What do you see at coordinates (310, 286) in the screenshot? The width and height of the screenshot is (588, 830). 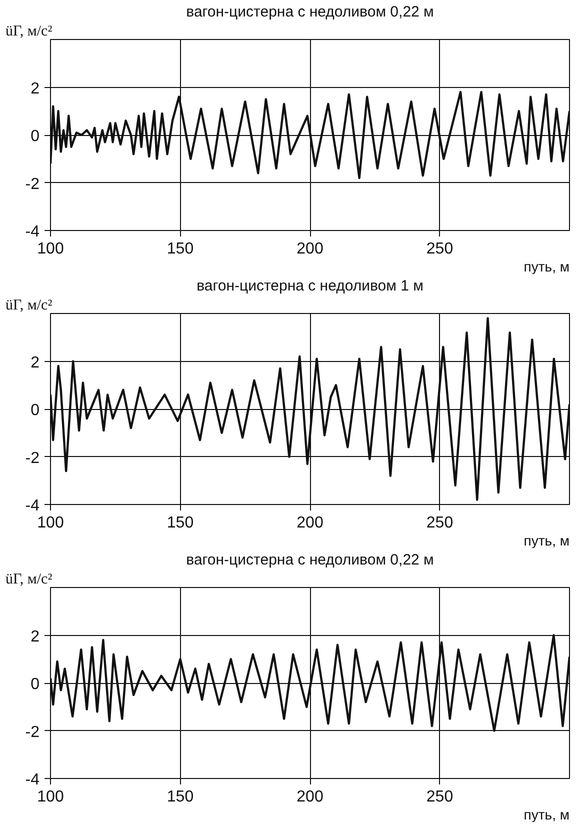 I see `chart-title: вагон-цистерна с недоливом 1 м` at bounding box center [310, 286].